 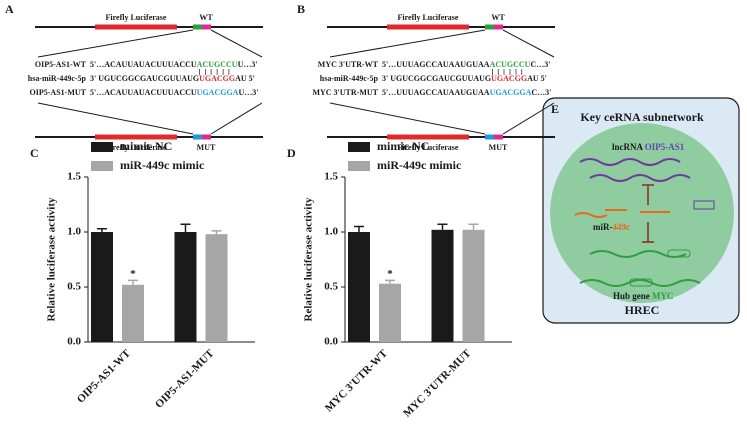 What do you see at coordinates (419, 165) in the screenshot?
I see `legend-label: miR-449c mimic` at bounding box center [419, 165].